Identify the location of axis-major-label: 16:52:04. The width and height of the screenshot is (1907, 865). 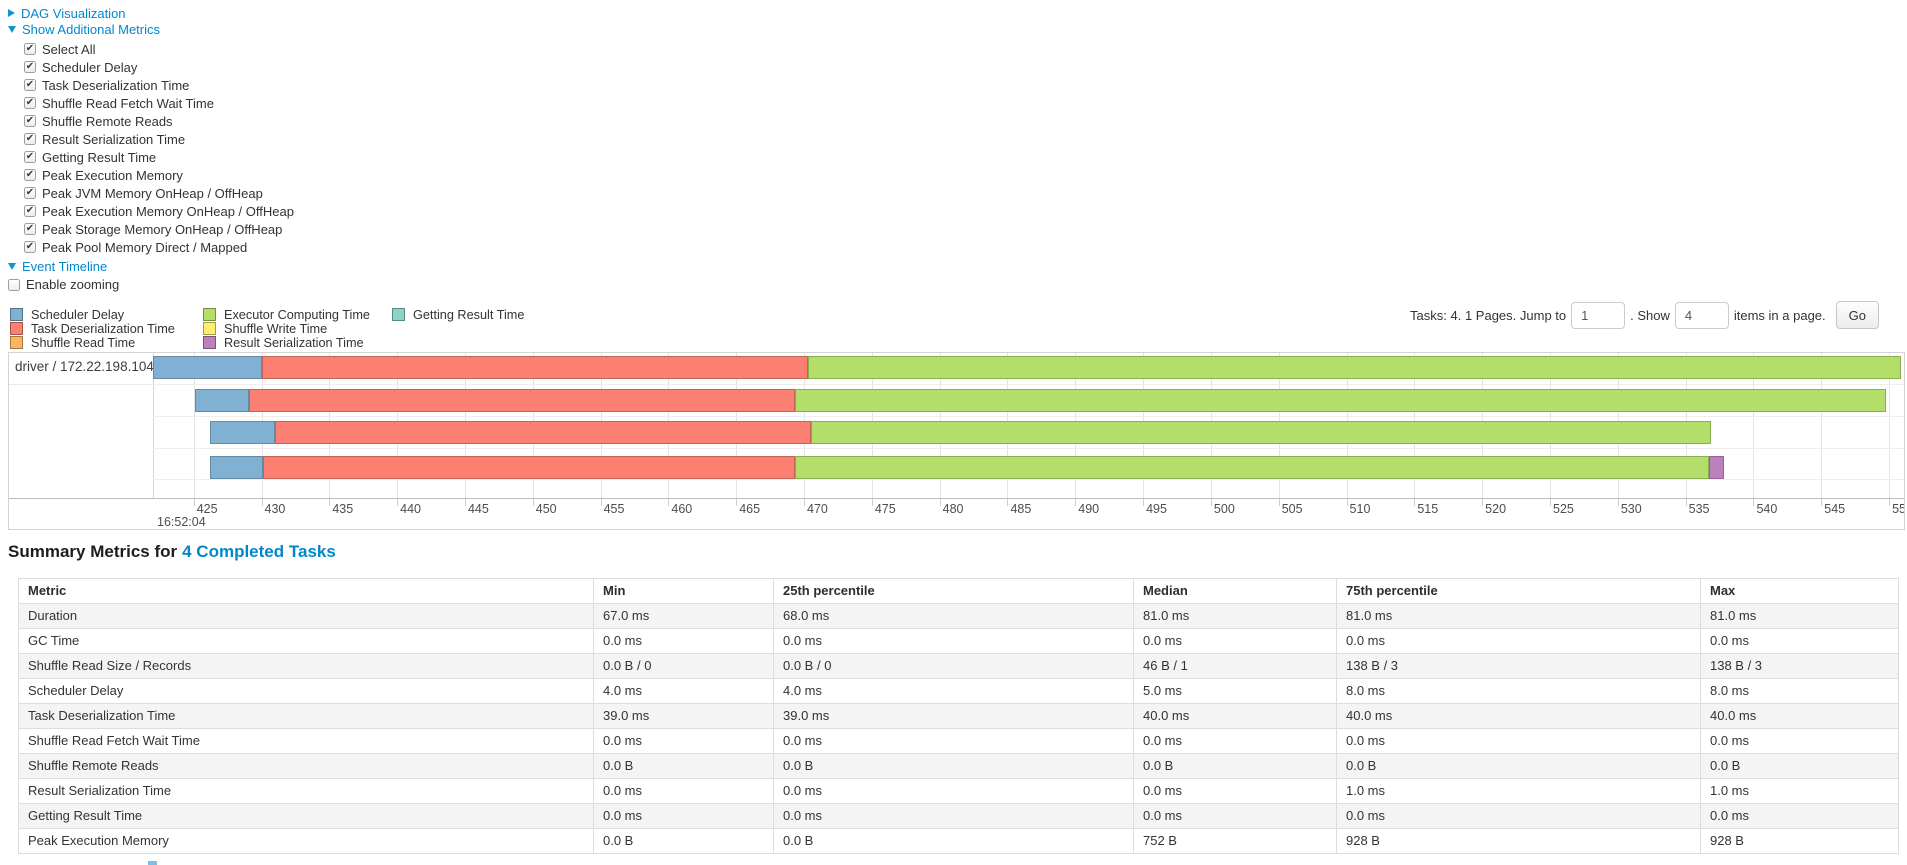
(181, 522).